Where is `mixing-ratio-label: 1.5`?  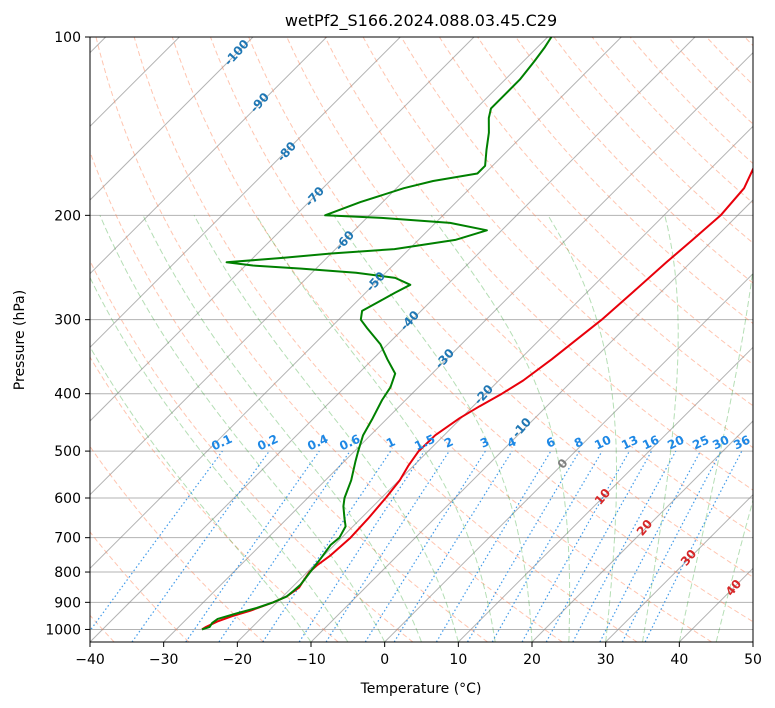 mixing-ratio-label: 1.5 is located at coordinates (424, 443).